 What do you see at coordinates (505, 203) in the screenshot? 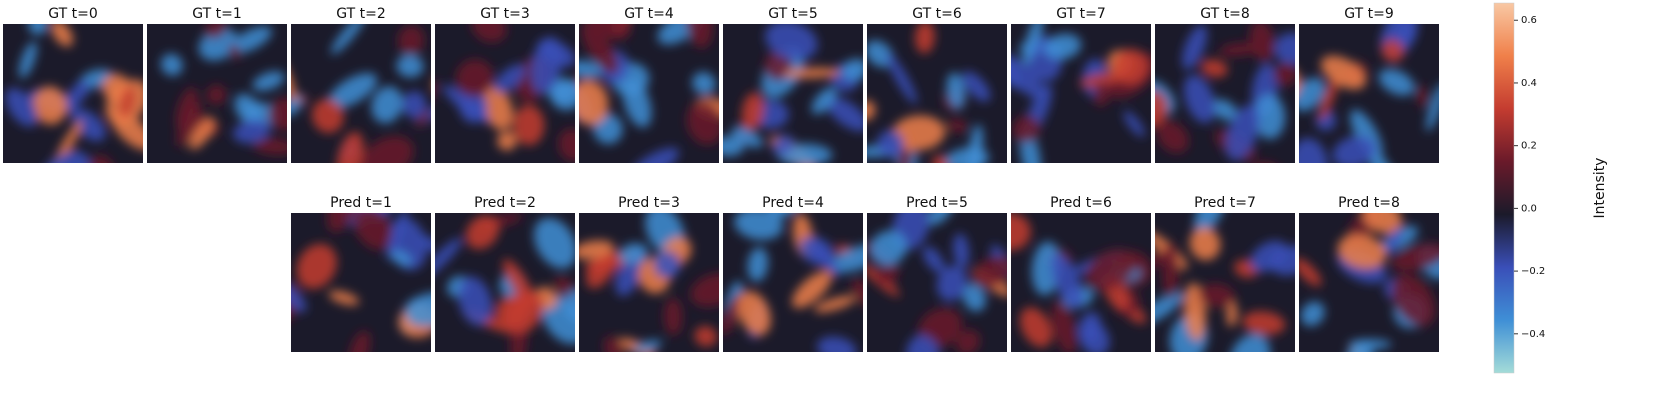
I see `panel-title: Pred t=2` at bounding box center [505, 203].